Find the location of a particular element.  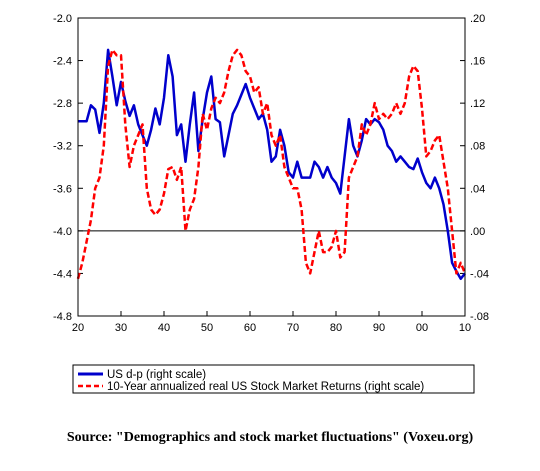

left-axis-tick-label: -4.0 is located at coordinates (62, 232).